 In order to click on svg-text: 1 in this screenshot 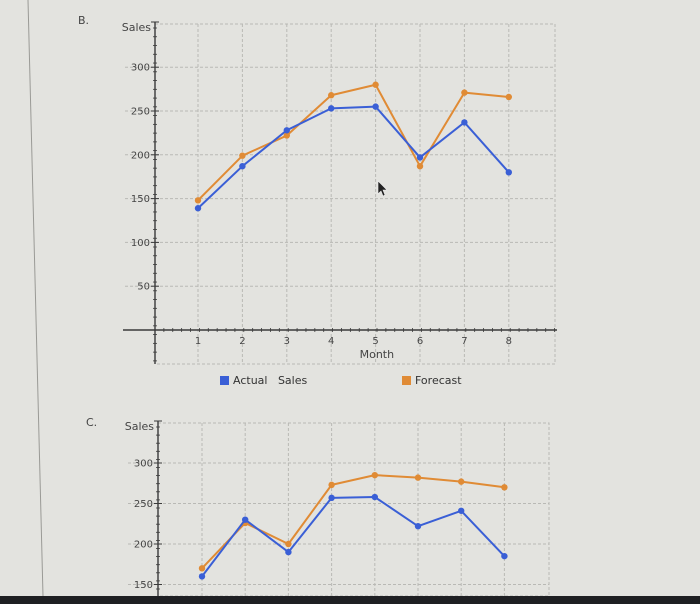, I will do `click(198, 341)`.